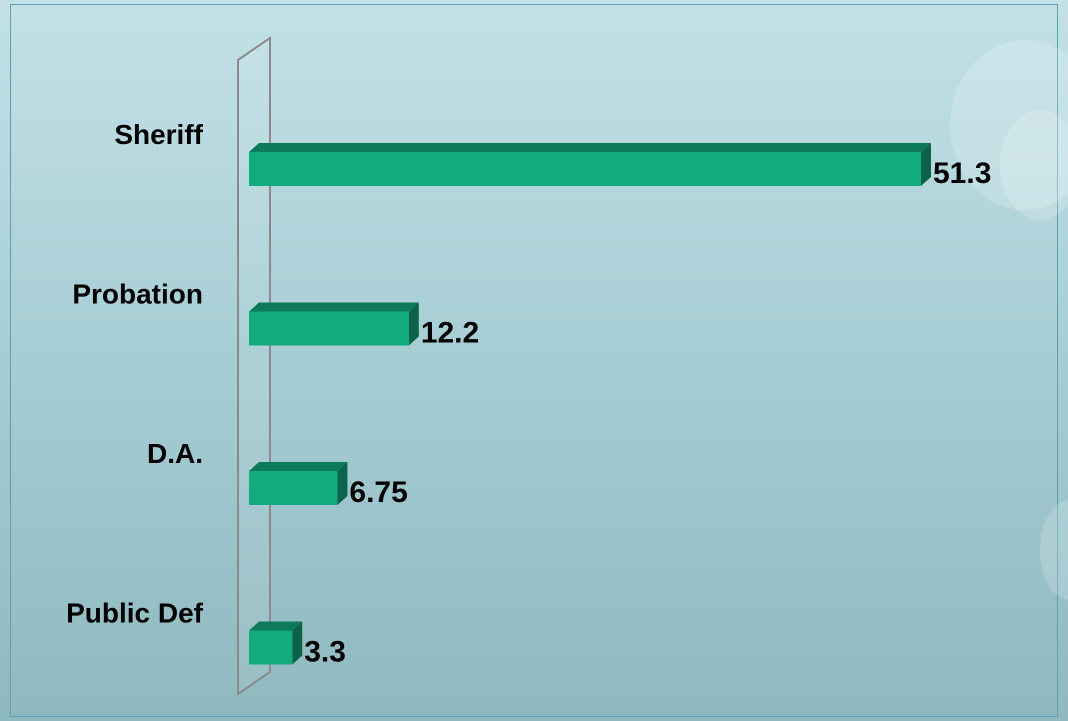 This screenshot has height=721, width=1068. What do you see at coordinates (158, 134) in the screenshot?
I see `category-label: Sheriff` at bounding box center [158, 134].